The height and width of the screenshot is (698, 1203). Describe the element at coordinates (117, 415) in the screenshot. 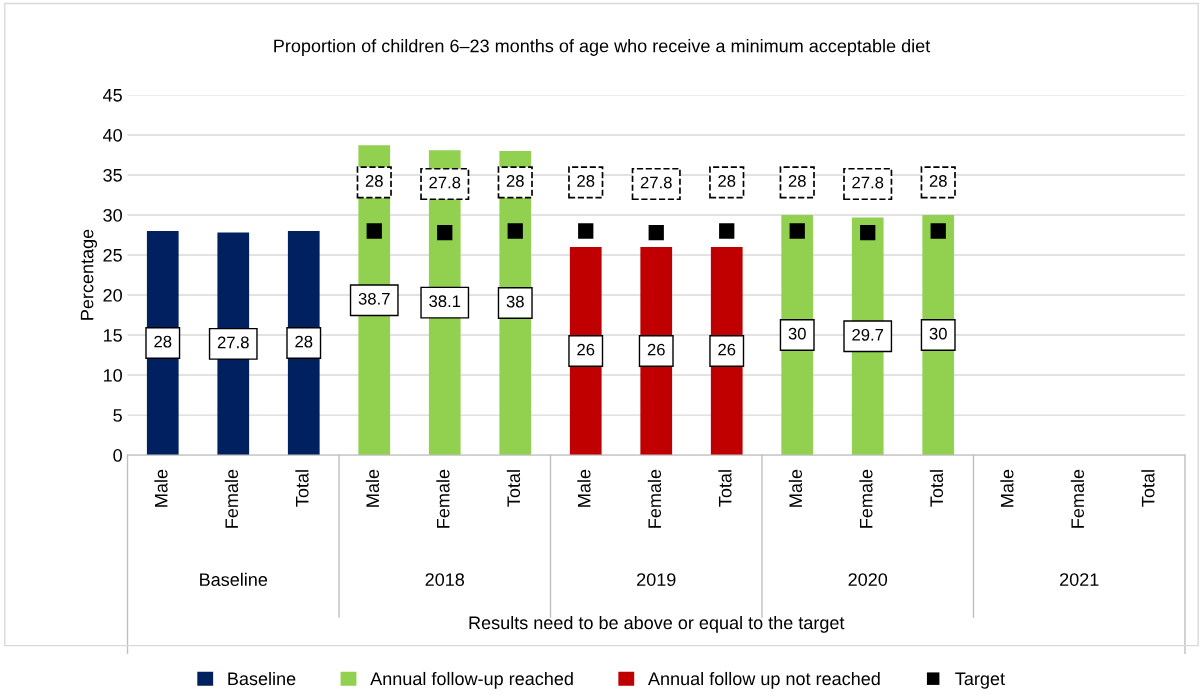

I see `y-tick-label: 5` at that location.